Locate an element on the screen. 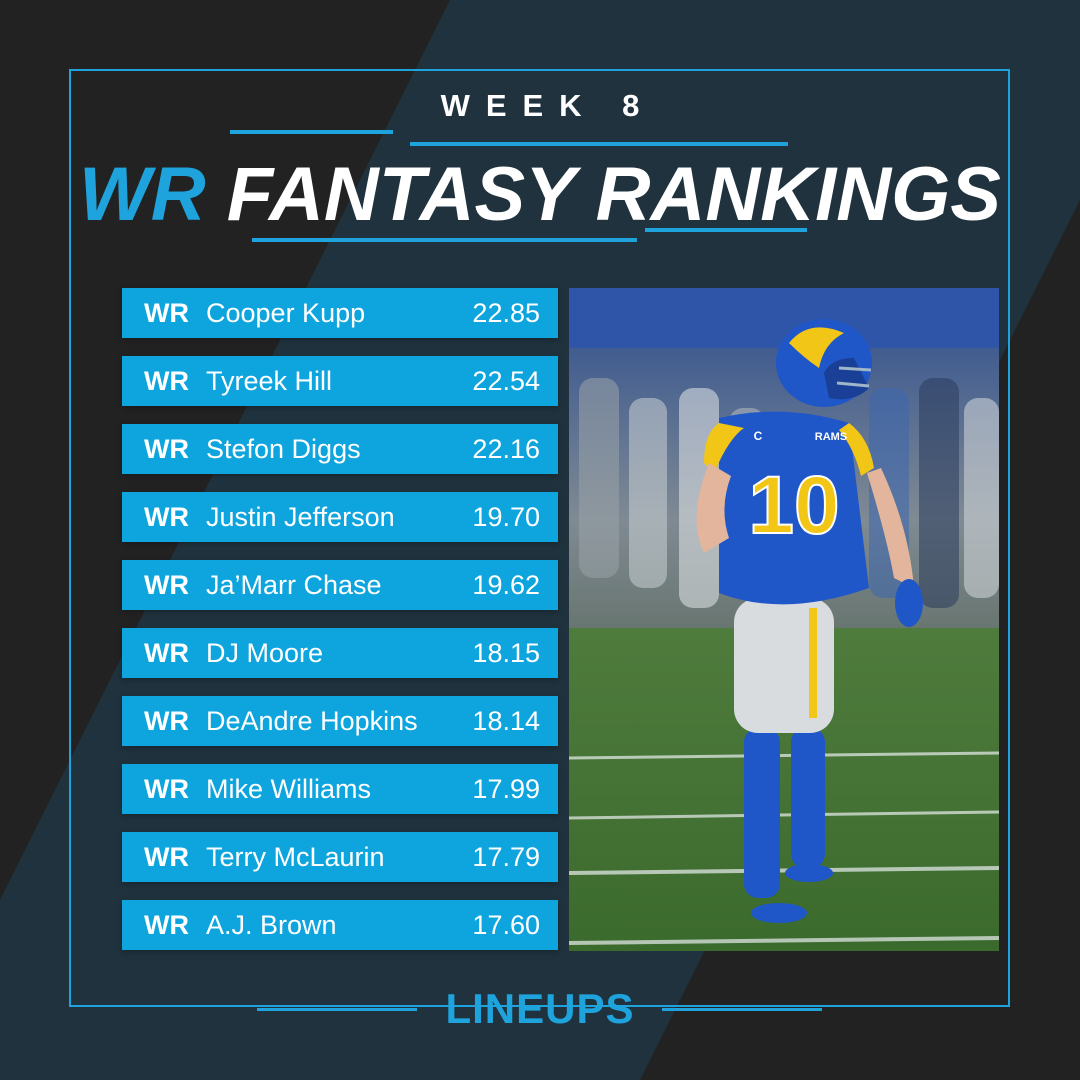  title-rest: FANTASY RANKINGS is located at coordinates (613, 194).